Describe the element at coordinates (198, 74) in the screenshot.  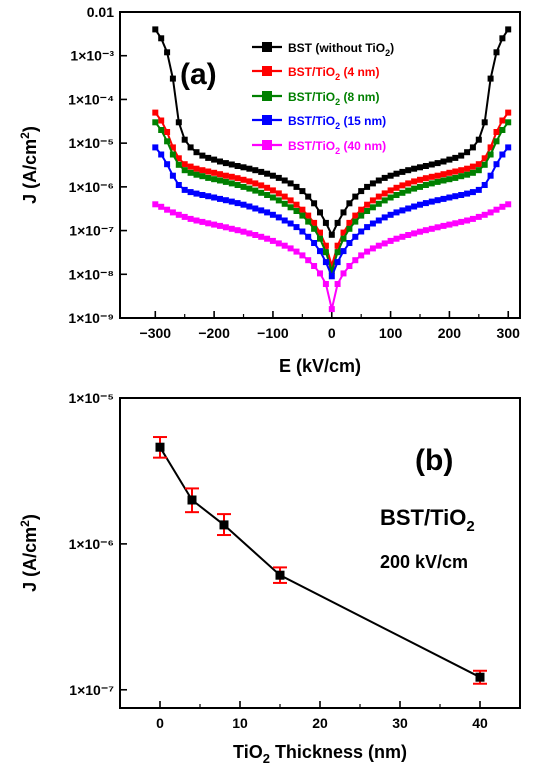
I see `panel-a-label: (a)` at that location.